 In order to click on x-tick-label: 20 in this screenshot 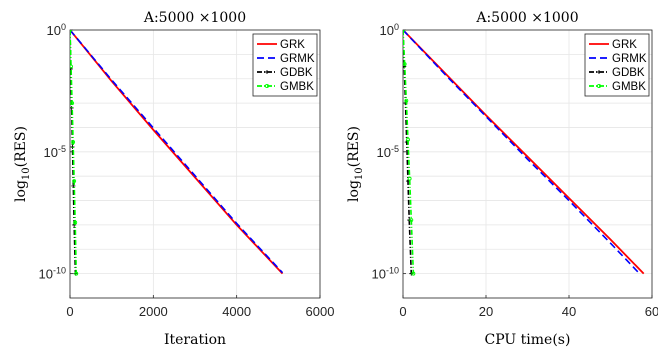, I will do `click(486, 311)`.